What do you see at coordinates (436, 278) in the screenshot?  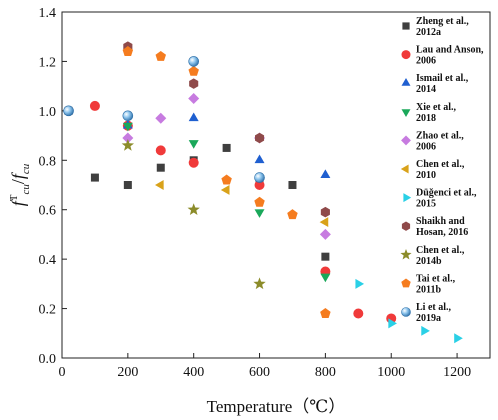 I see `legend-label: Tai et al.,` at bounding box center [436, 278].